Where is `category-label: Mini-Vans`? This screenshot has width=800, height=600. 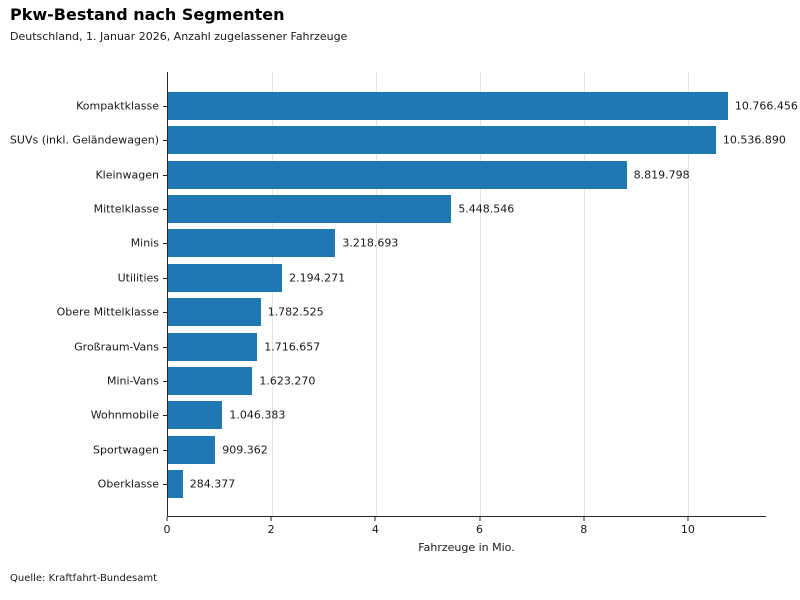 category-label: Mini-Vans is located at coordinates (132, 381).